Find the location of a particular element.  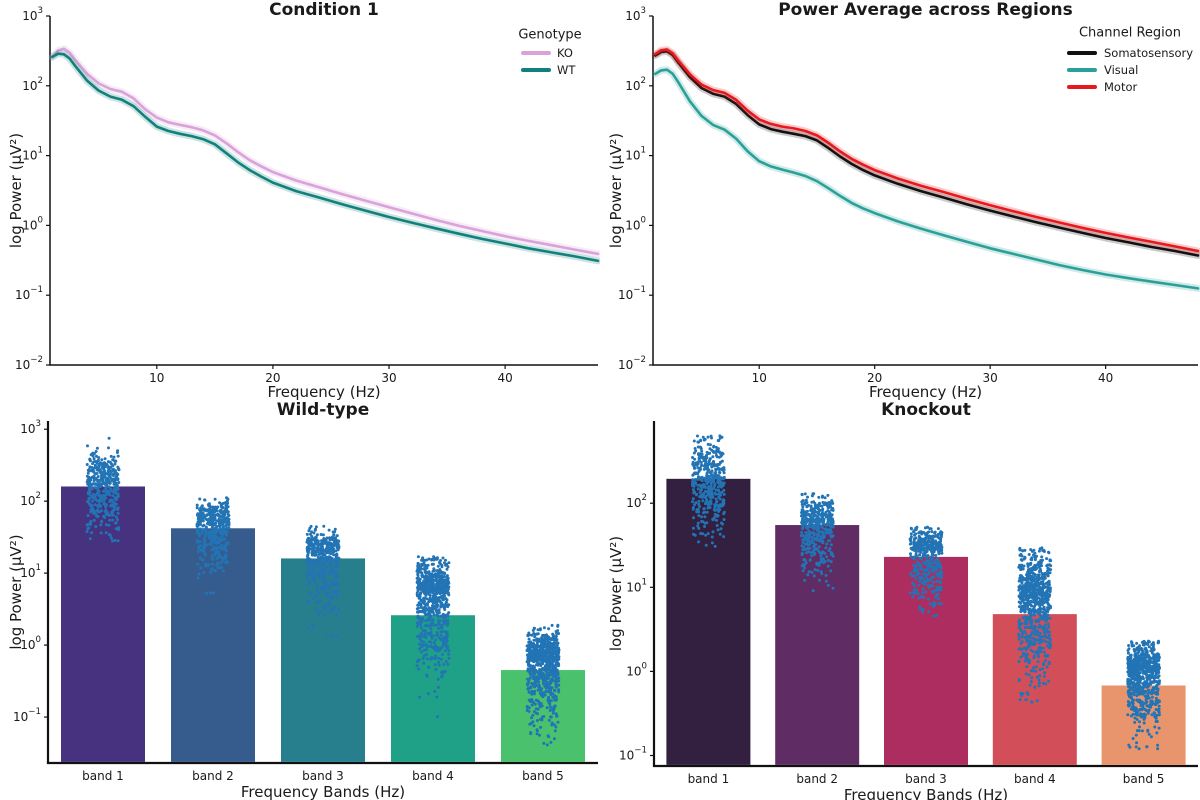

legend: Genotype KO WT is located at coordinates (549, 53).